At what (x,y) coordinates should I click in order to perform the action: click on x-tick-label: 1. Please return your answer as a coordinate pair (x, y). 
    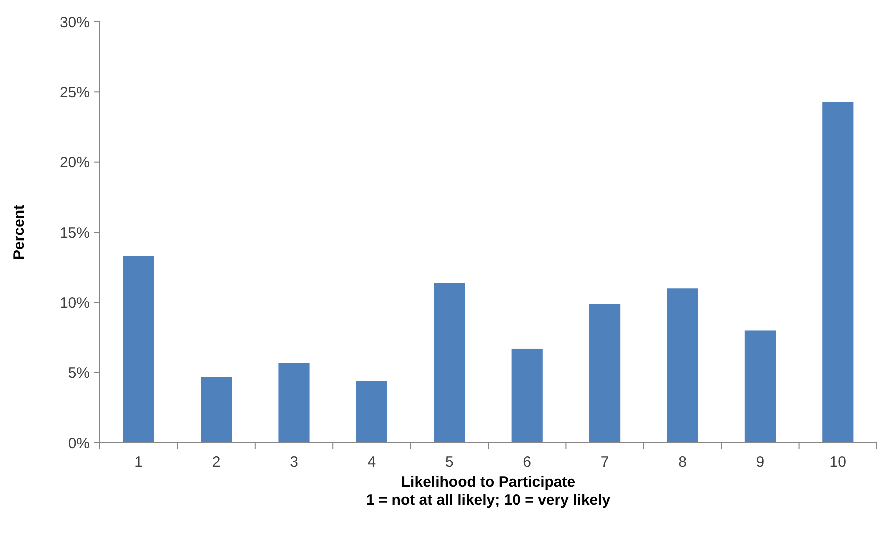
    Looking at the image, I should click on (139, 462).